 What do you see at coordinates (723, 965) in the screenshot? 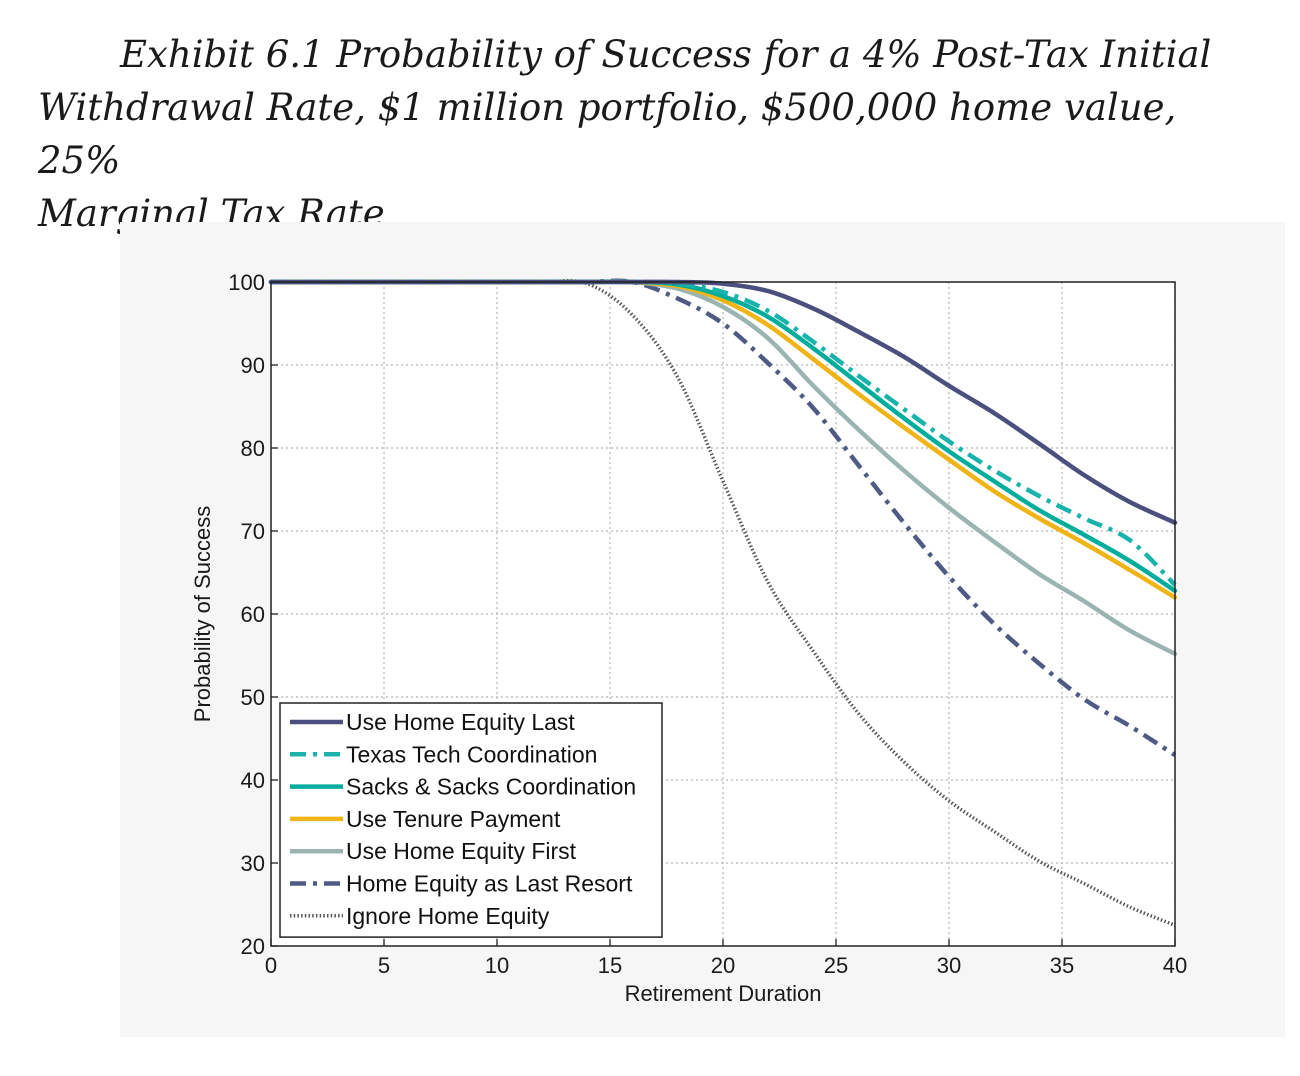
I see `x-tick-label: 20` at bounding box center [723, 965].